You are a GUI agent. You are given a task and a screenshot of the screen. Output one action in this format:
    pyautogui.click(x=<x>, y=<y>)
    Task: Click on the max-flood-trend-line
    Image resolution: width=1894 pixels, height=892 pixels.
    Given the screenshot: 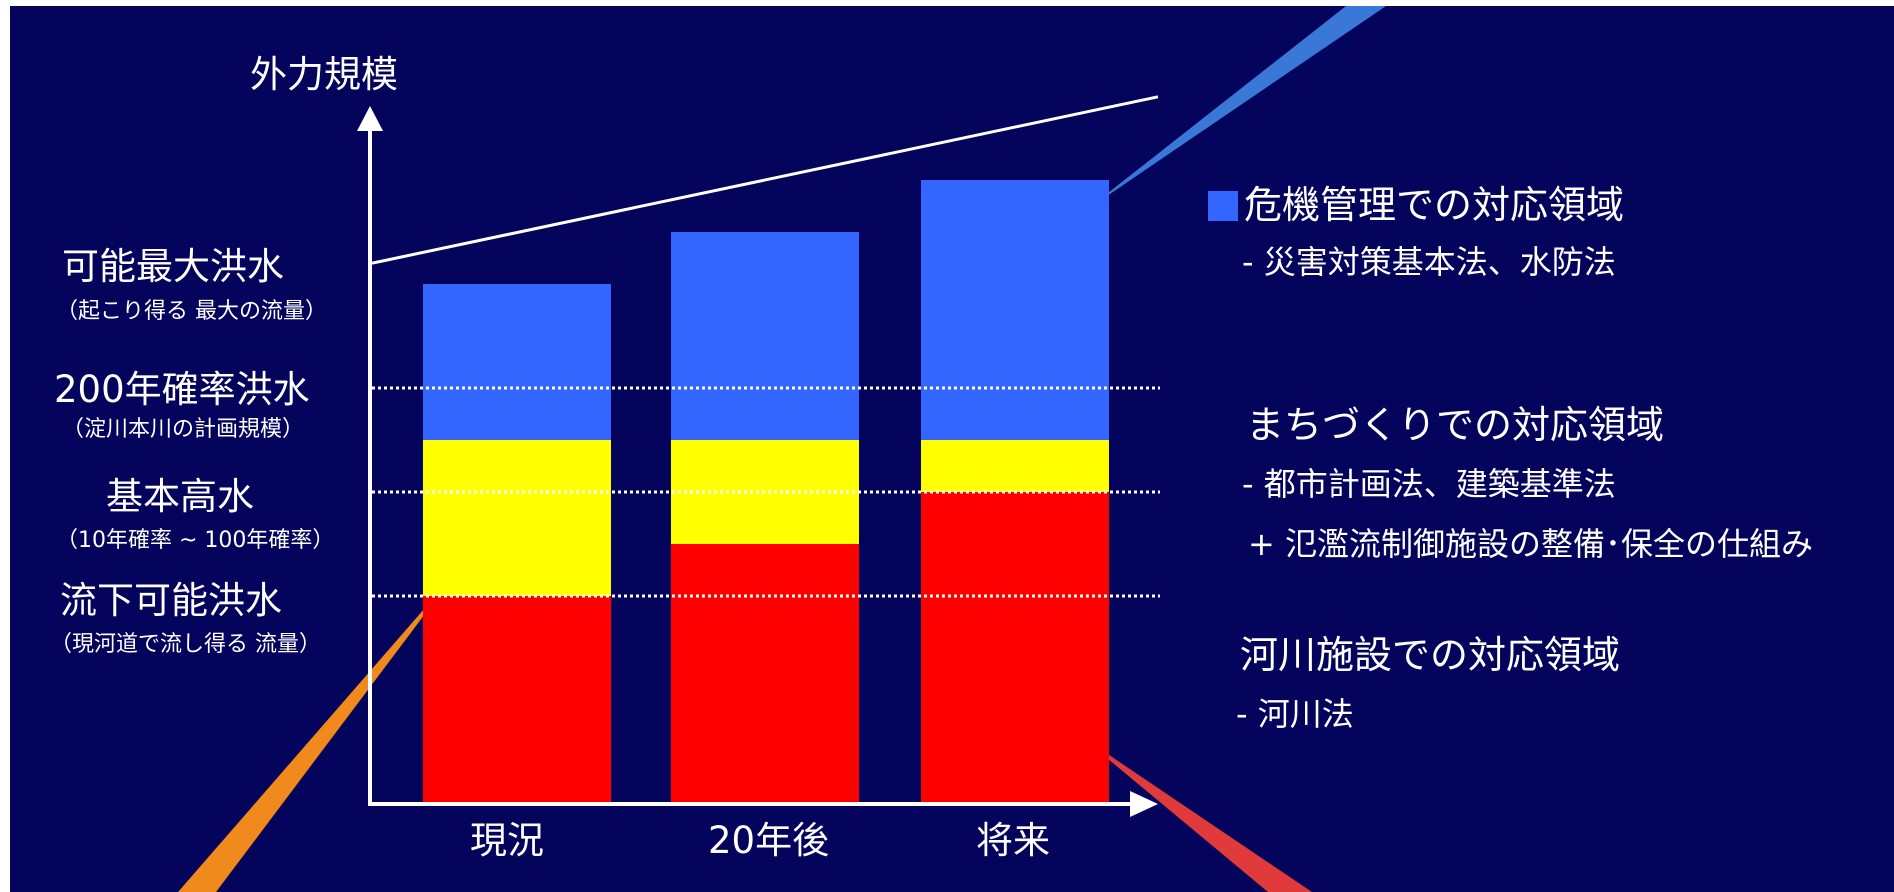 What is the action you would take?
    pyautogui.click(x=765, y=180)
    